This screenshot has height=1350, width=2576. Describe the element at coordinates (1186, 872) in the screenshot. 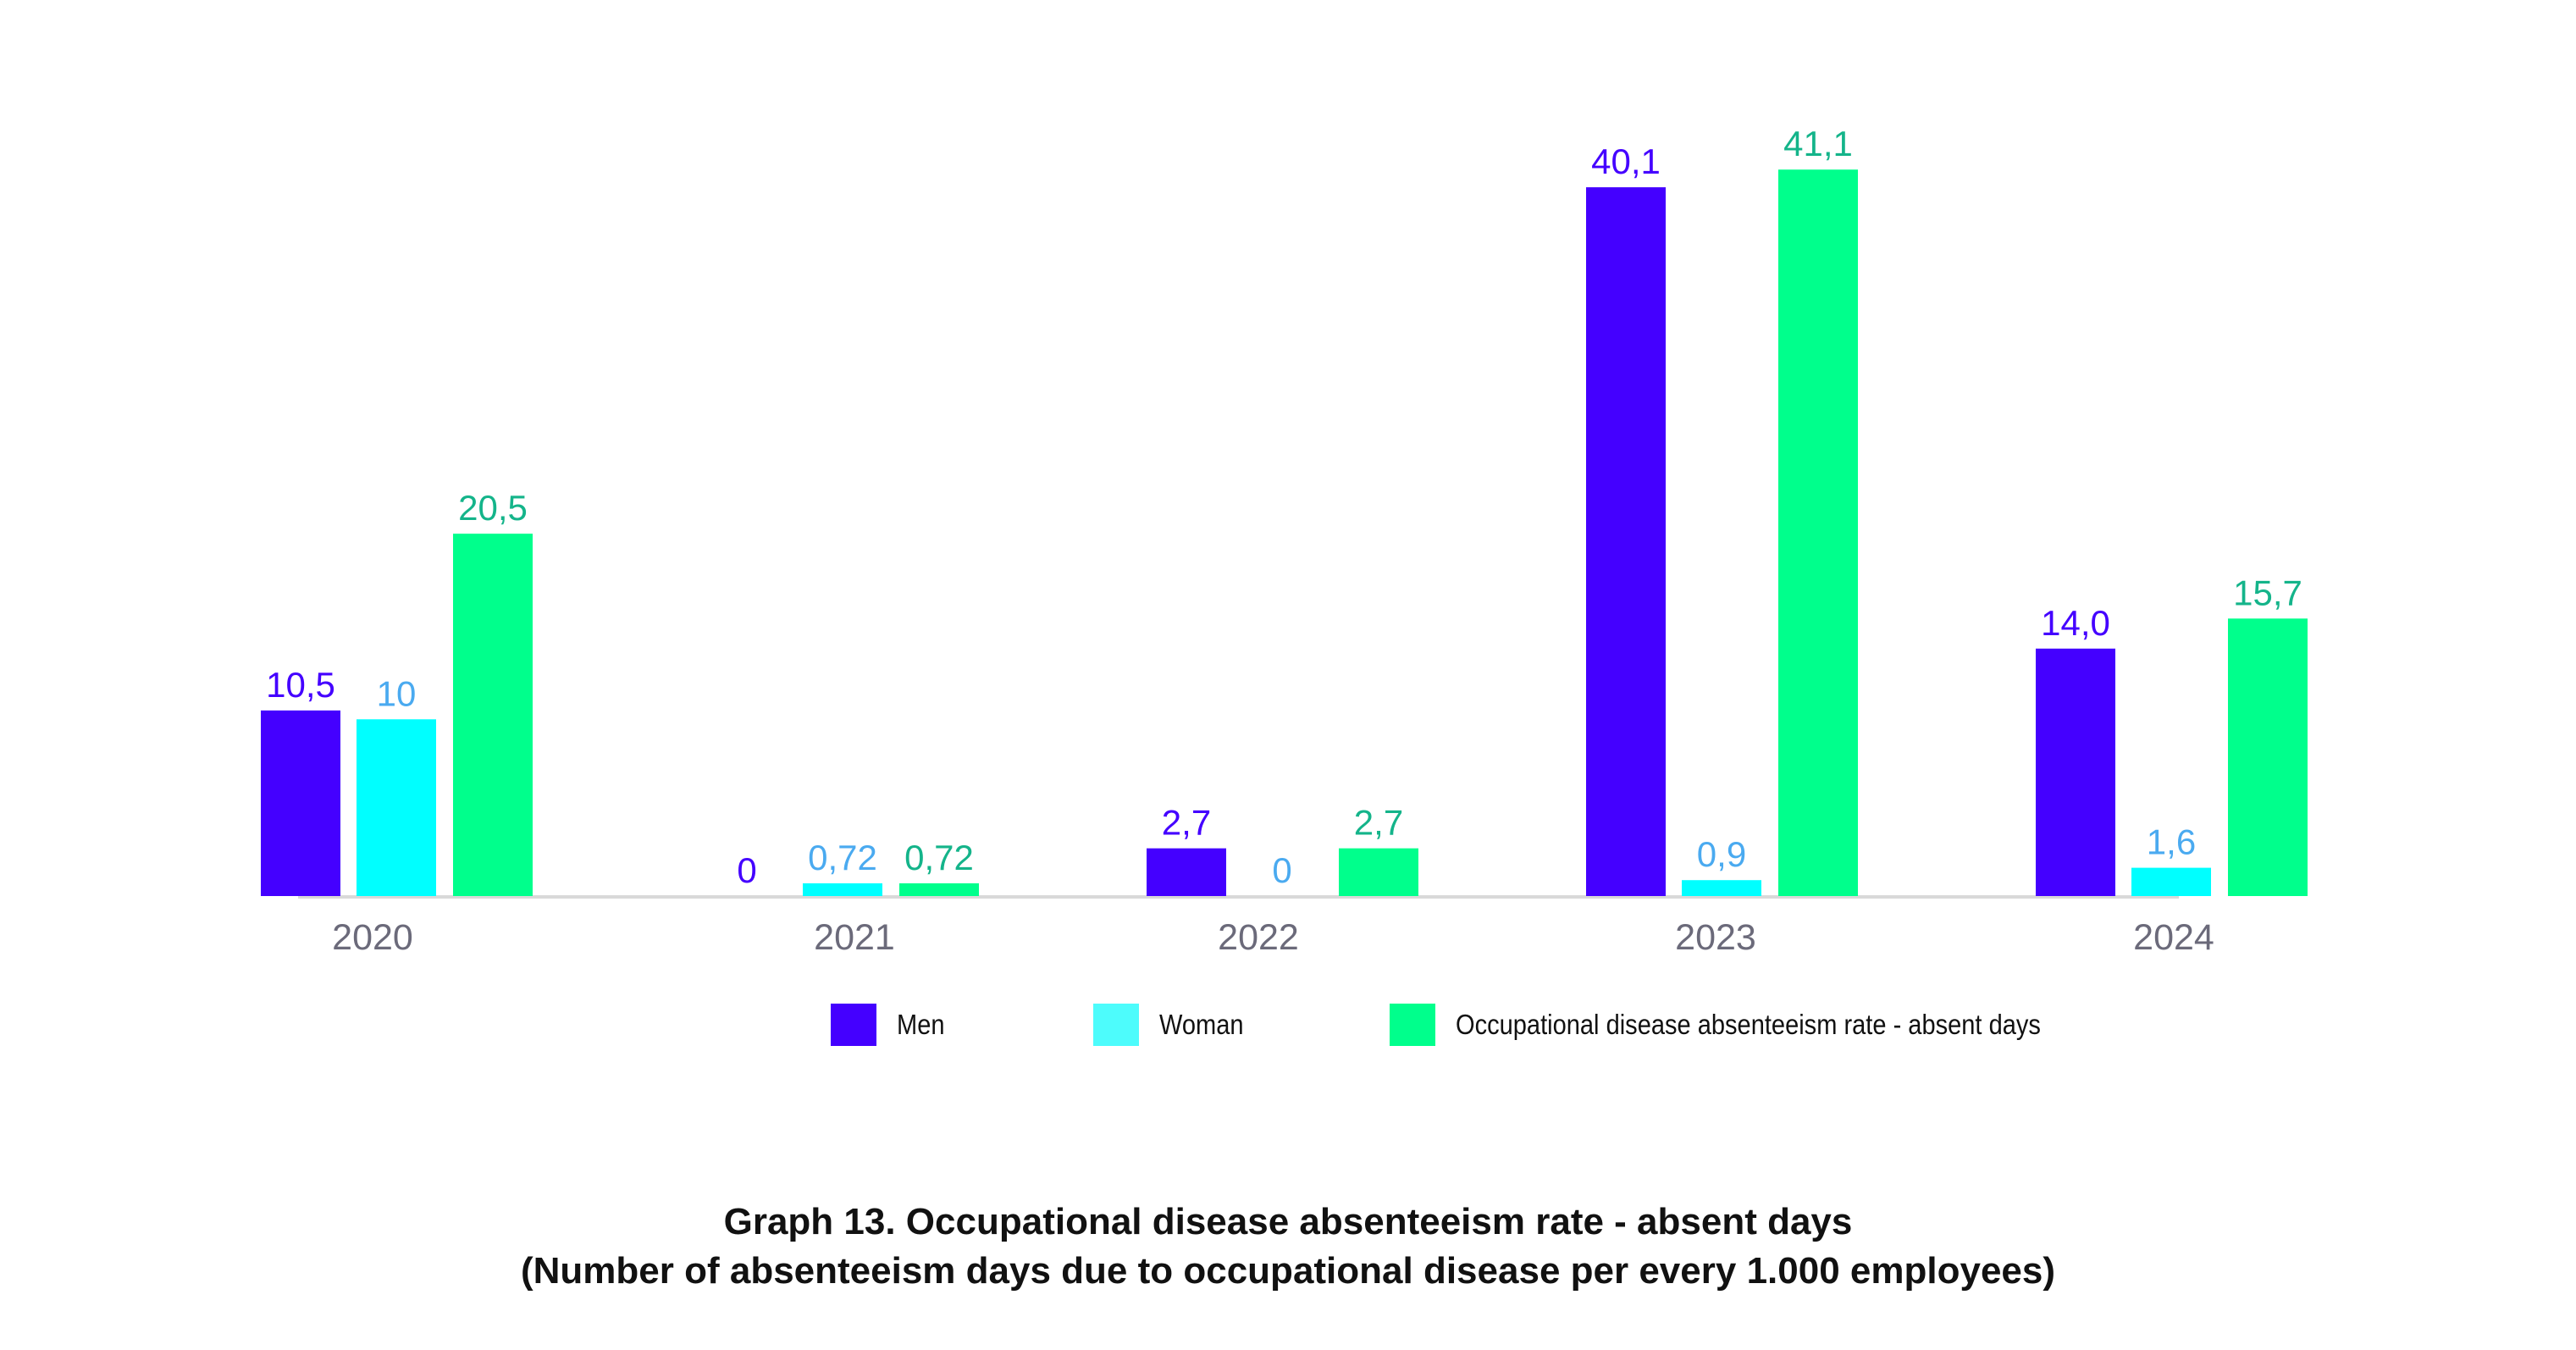

I see `bar-men-2022` at that location.